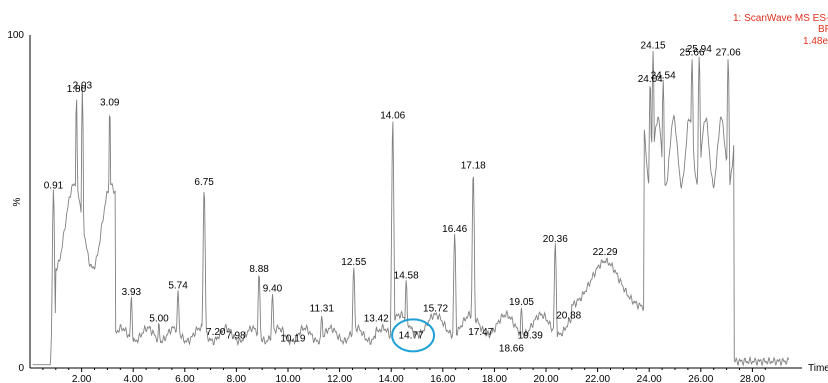 The image size is (828, 383). I want to click on peak-label: 27.06, so click(728, 52).